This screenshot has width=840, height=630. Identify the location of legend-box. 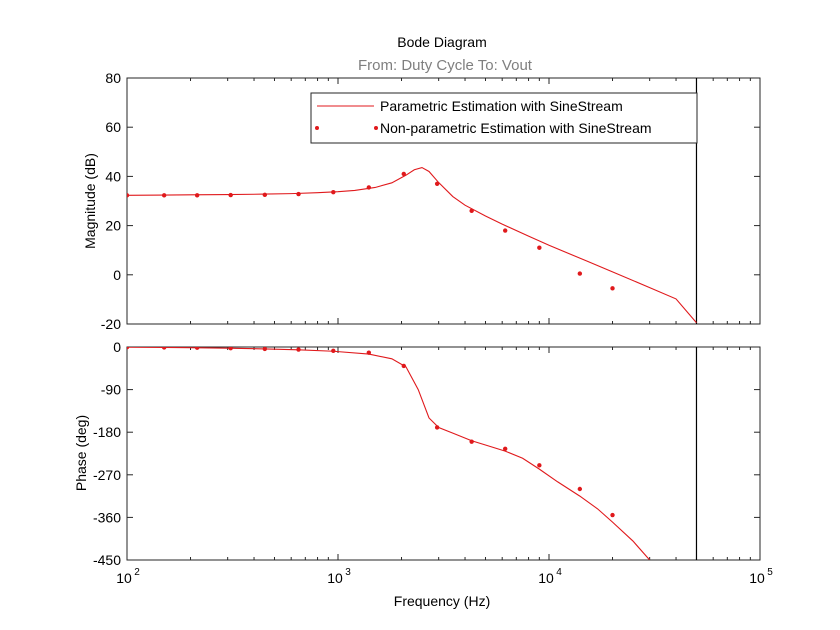
(504, 118).